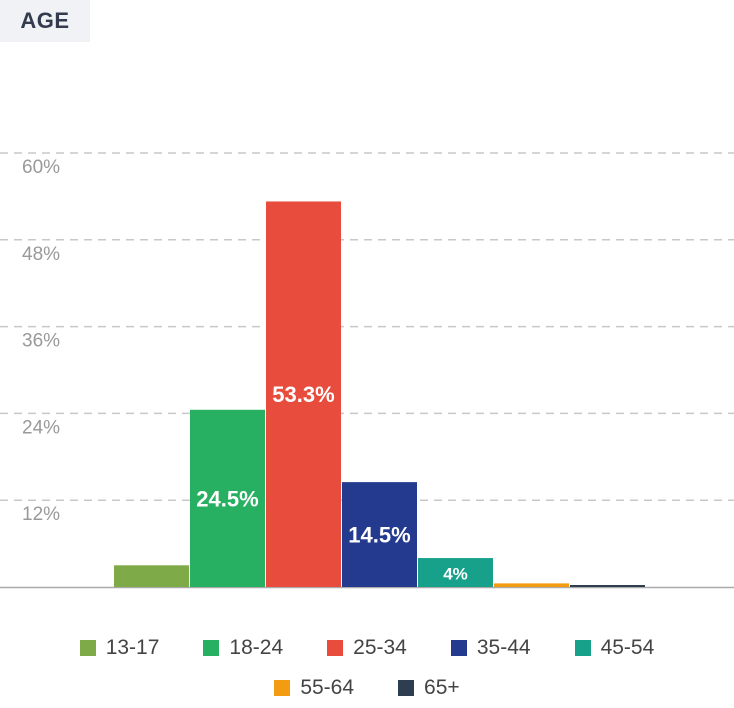 This screenshot has height=708, width=734. What do you see at coordinates (627, 647) in the screenshot?
I see `legend-label: 45-54` at bounding box center [627, 647].